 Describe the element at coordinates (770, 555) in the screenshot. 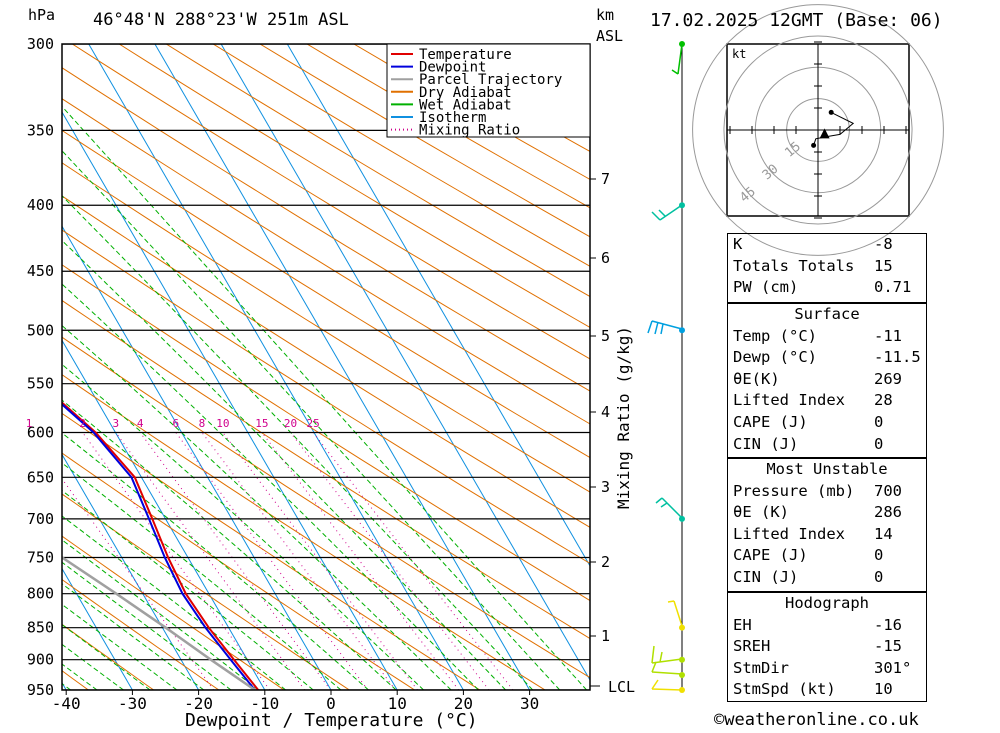

I see `mu-cape-label: CAPE (J)` at that location.